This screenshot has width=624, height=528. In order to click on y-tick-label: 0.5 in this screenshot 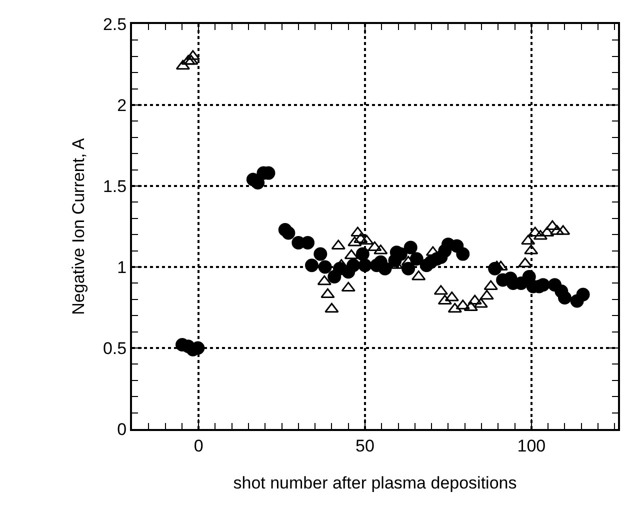, I will do `click(114, 348)`.